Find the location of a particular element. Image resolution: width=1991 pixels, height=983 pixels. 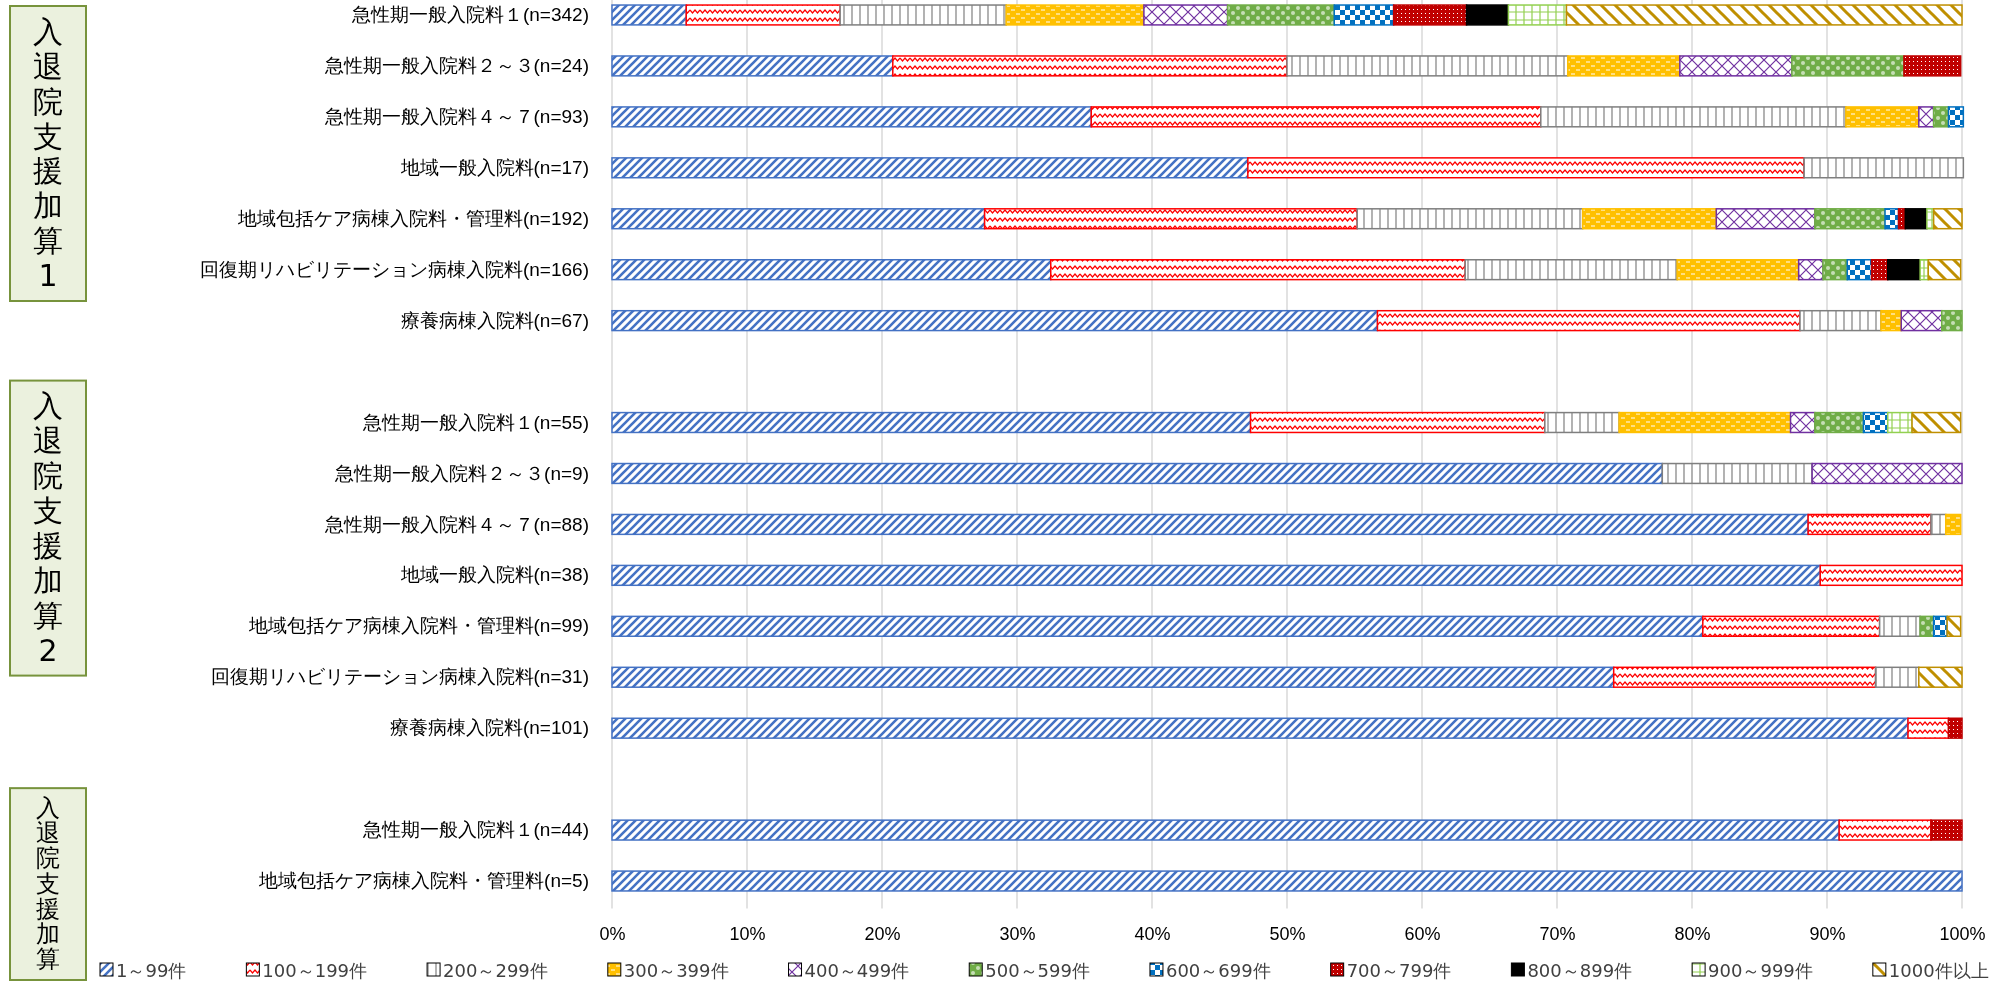

x-tick-label: 10% is located at coordinates (747, 934).